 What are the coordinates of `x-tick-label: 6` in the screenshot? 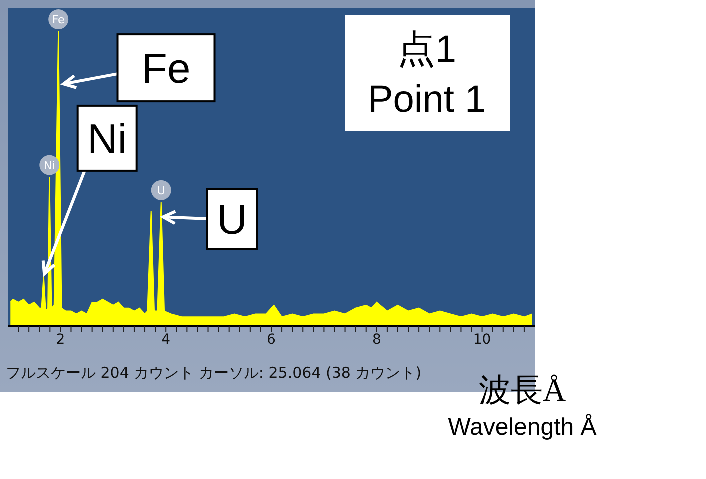 It's located at (271, 340).